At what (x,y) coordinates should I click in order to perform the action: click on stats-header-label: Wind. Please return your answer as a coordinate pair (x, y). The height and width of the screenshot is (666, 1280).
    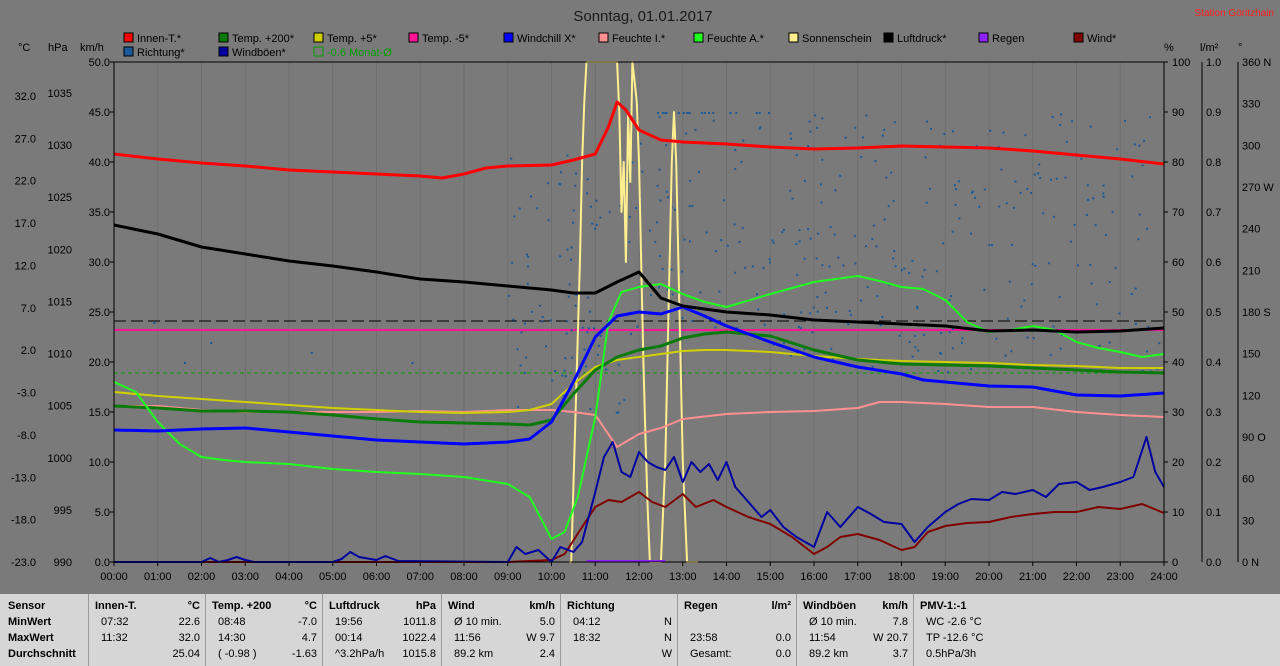
    Looking at the image, I should click on (461, 606).